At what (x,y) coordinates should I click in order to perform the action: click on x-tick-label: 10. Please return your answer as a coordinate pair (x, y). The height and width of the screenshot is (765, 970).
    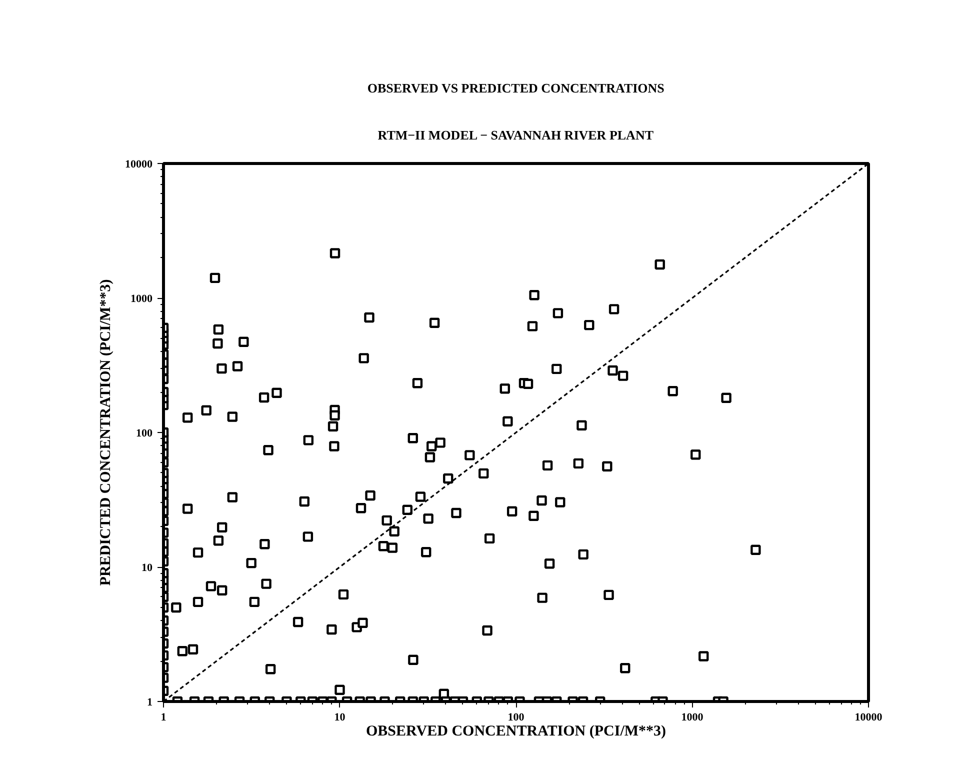
    Looking at the image, I should click on (340, 718).